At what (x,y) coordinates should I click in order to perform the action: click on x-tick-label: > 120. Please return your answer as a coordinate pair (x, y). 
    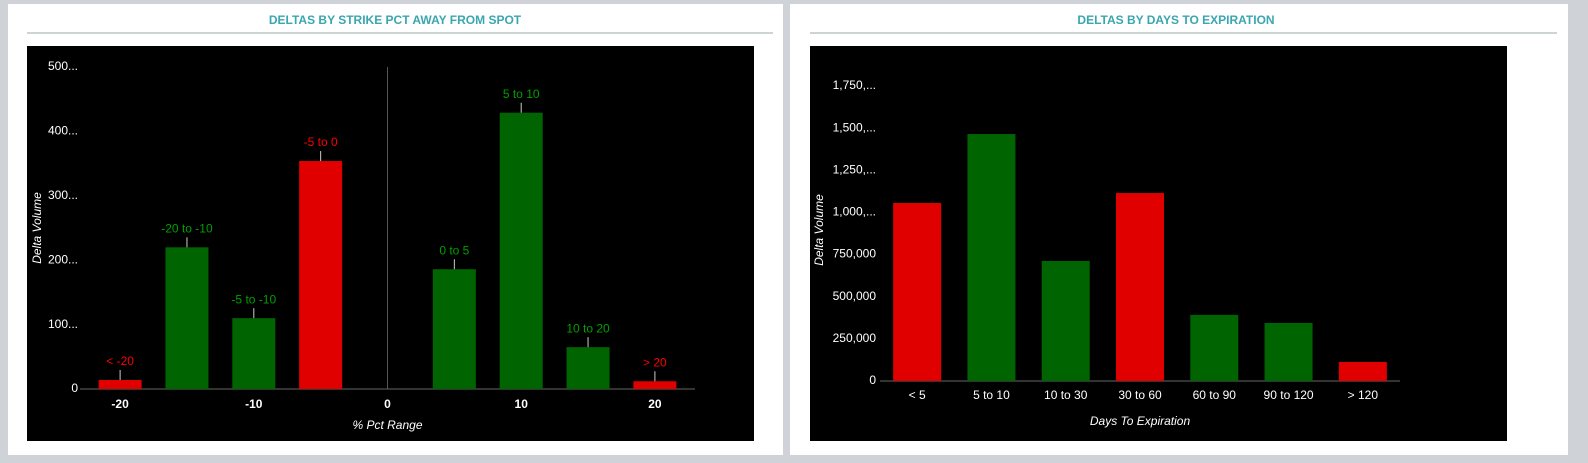
    Looking at the image, I should click on (1363, 395).